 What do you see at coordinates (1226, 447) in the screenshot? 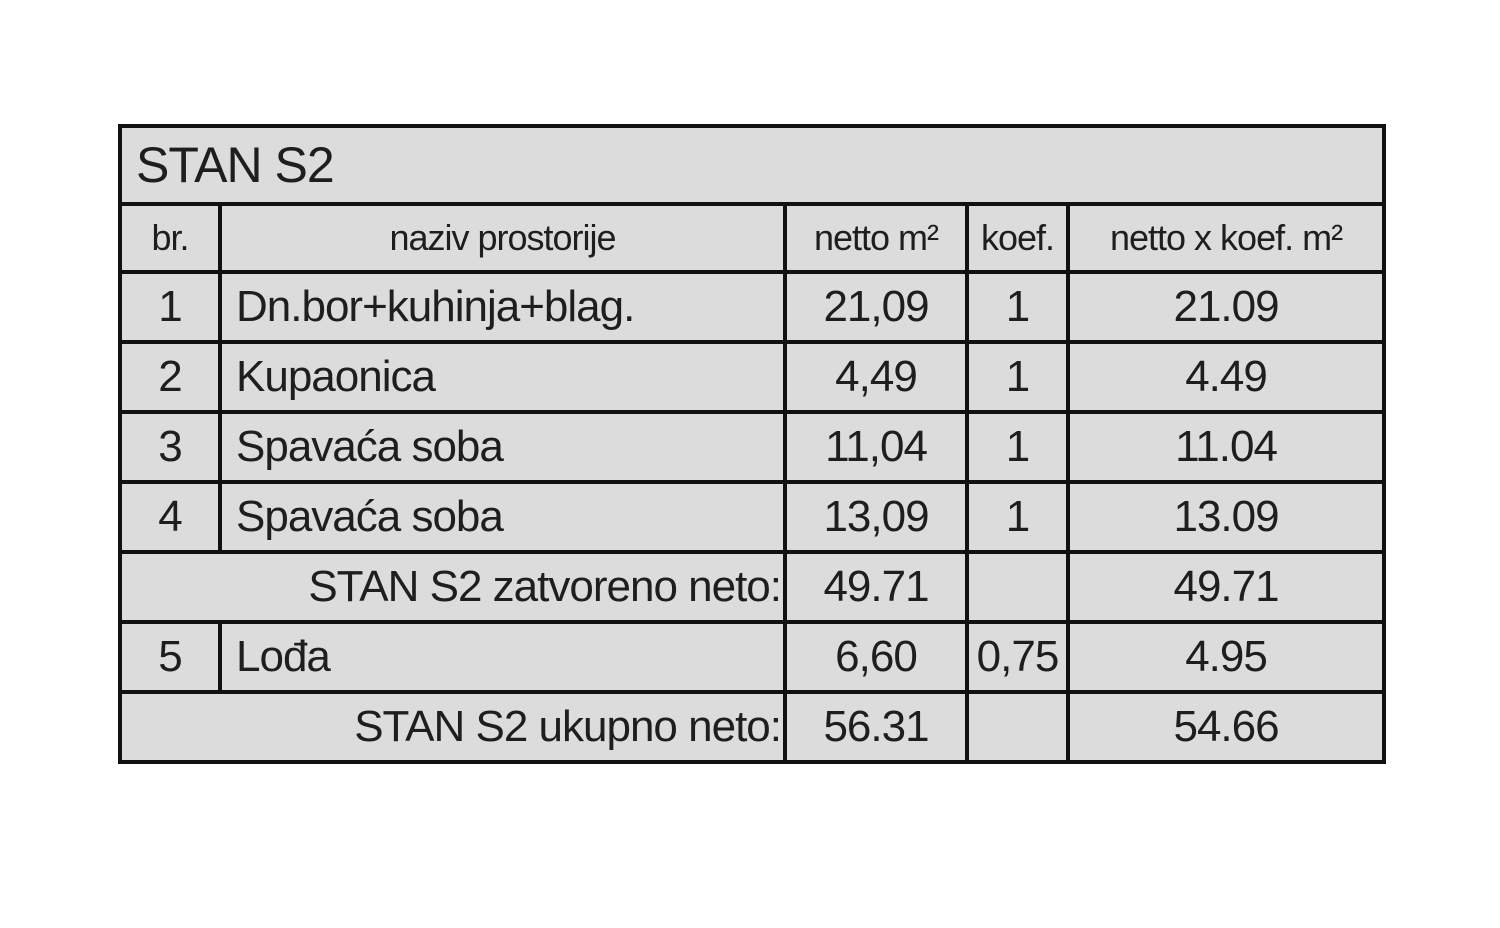
I see `row-total: 11.04` at bounding box center [1226, 447].